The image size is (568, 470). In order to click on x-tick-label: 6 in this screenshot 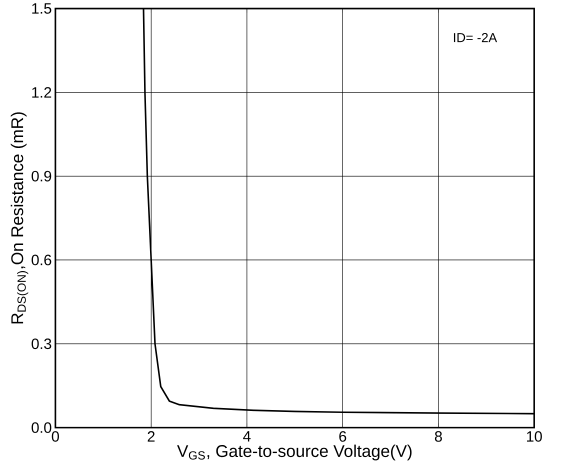, I will do `click(342, 436)`.